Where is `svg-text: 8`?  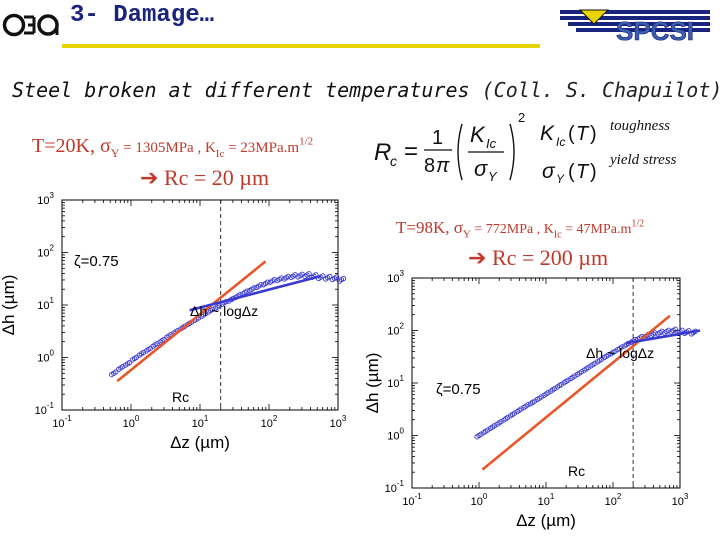
svg-text: 8 is located at coordinates (429, 166).